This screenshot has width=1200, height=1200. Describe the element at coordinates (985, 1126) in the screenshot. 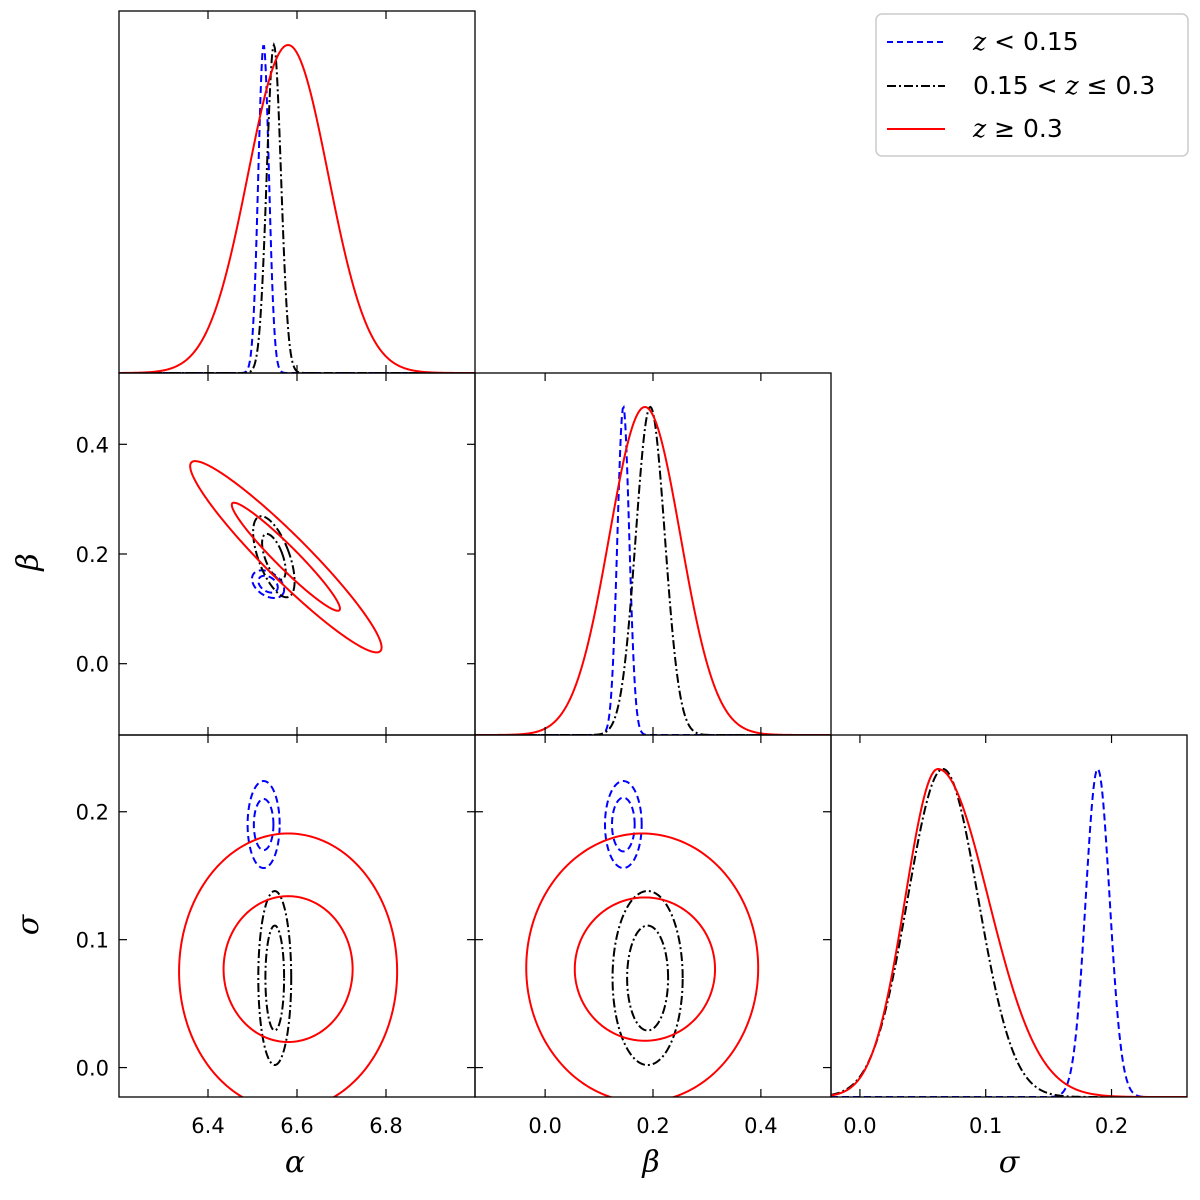

I see `x-tick-label: 0.1` at that location.